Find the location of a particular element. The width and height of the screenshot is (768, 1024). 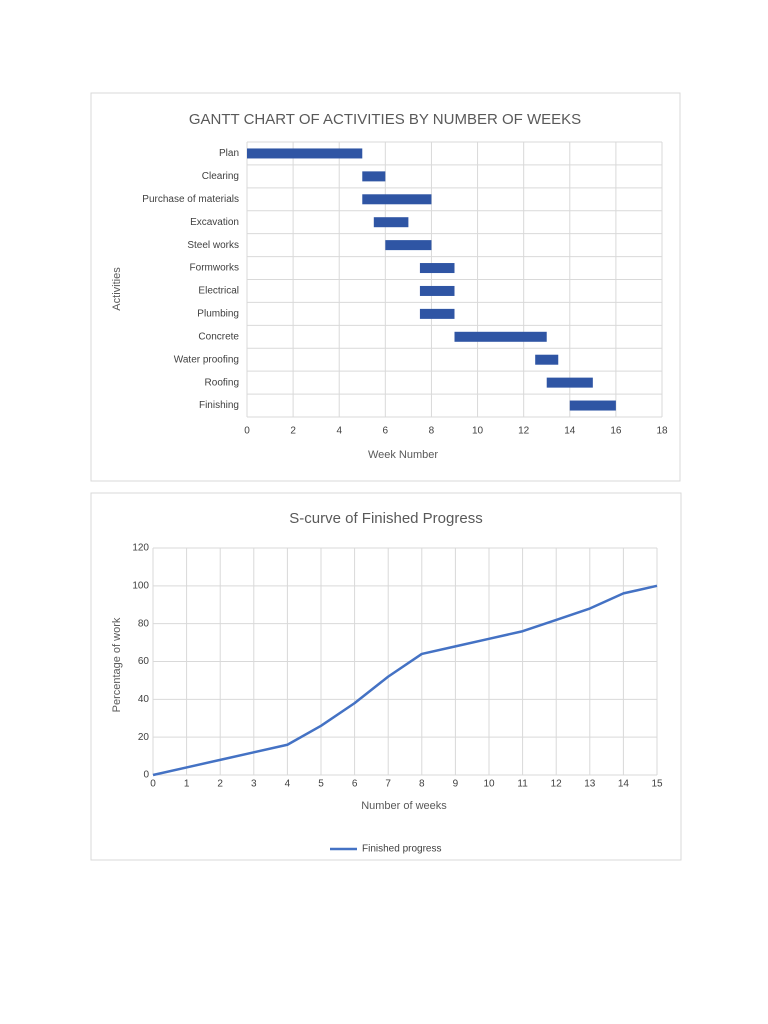

y-tick-label: Concrete is located at coordinates (218, 336).